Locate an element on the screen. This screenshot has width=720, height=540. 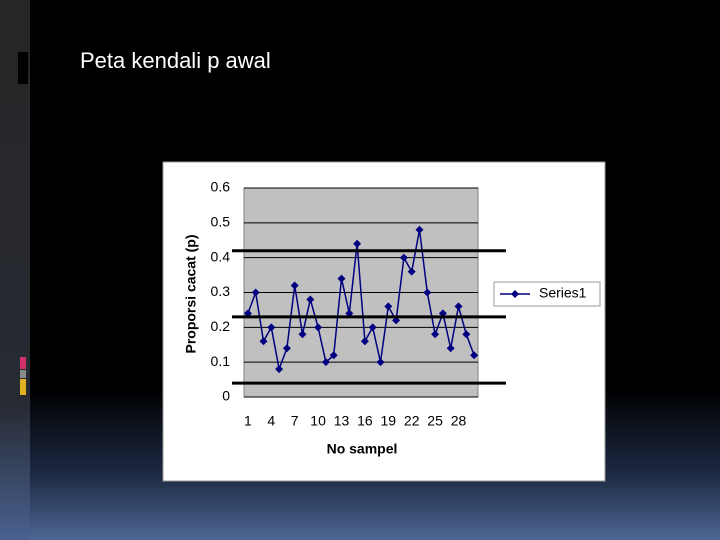
side-marker is located at coordinates (23, 68).